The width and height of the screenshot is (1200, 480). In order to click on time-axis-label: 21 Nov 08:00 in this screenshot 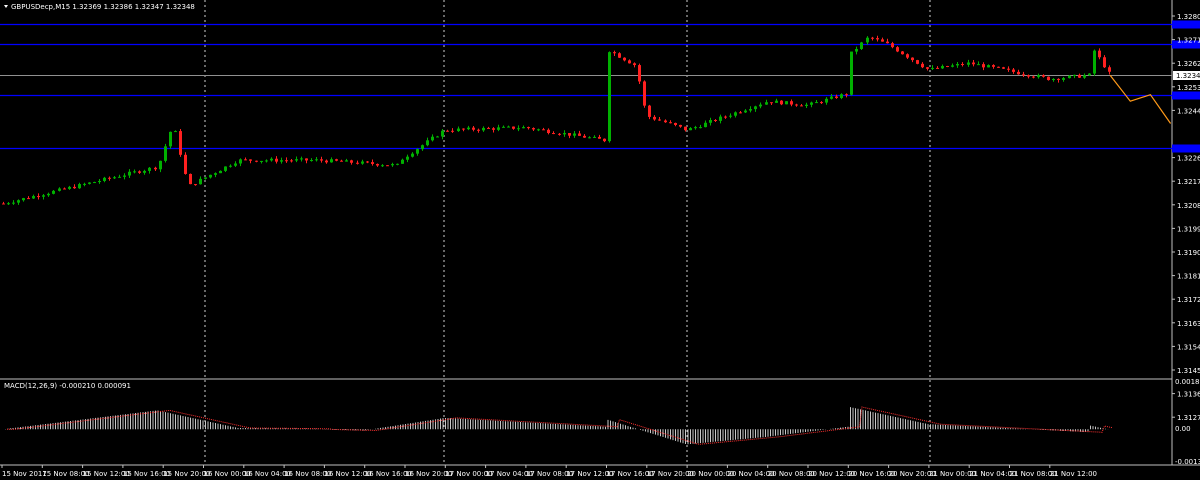, I will do `click(1033, 474)`.